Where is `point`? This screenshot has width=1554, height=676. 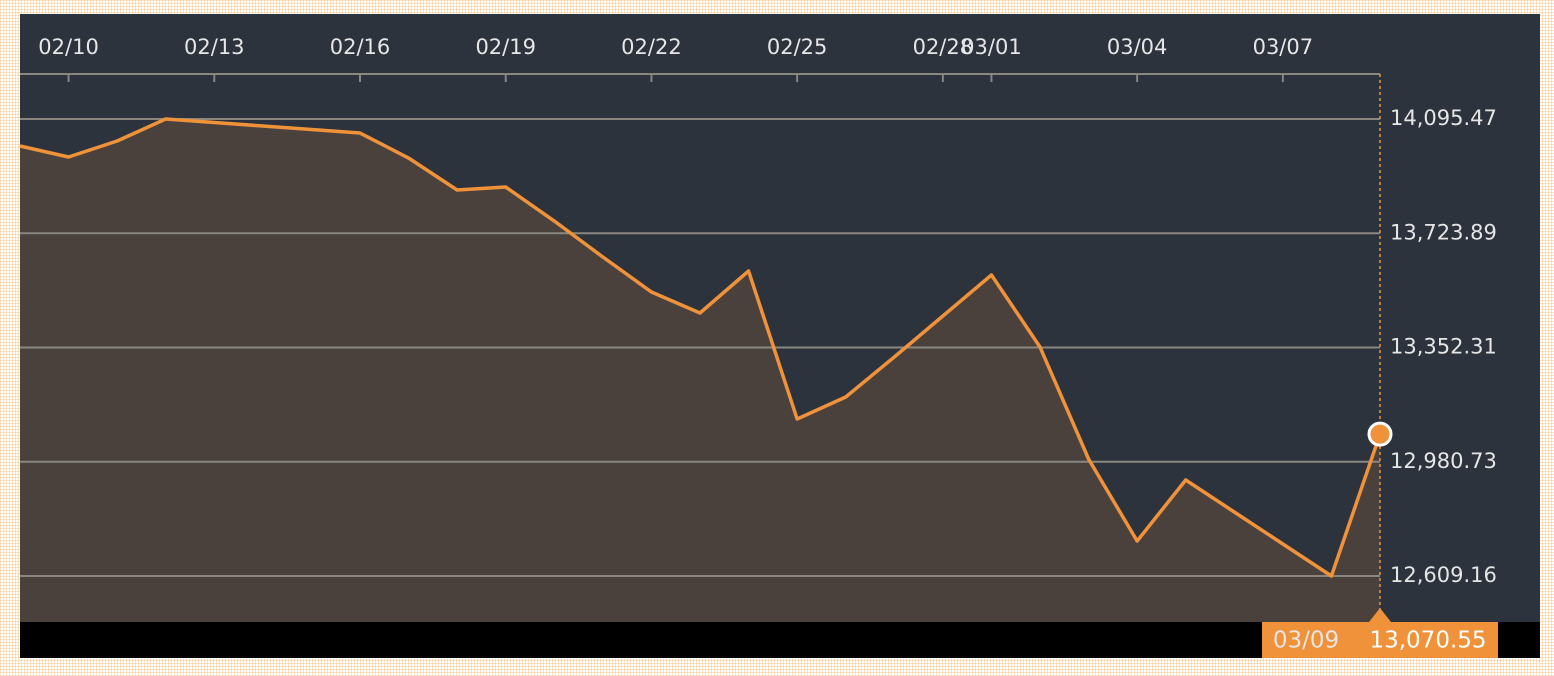 point is located at coordinates (1380, 434).